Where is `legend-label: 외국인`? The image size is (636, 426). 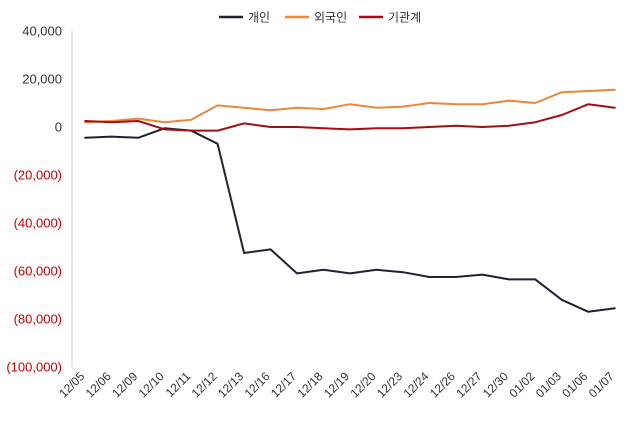 legend-label: 외국인 is located at coordinates (330, 18).